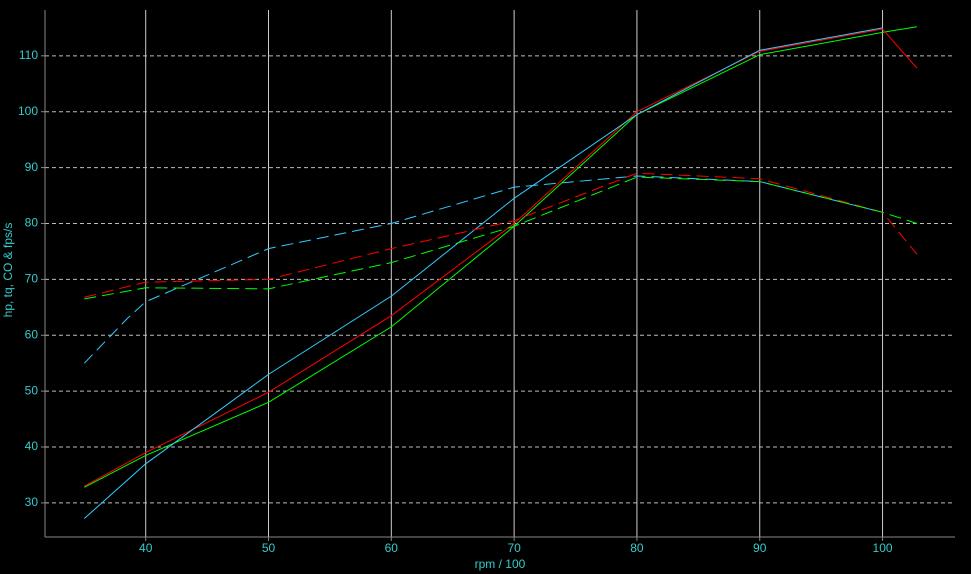 The image size is (971, 574). What do you see at coordinates (269, 548) in the screenshot?
I see `x-tick-label: 50` at bounding box center [269, 548].